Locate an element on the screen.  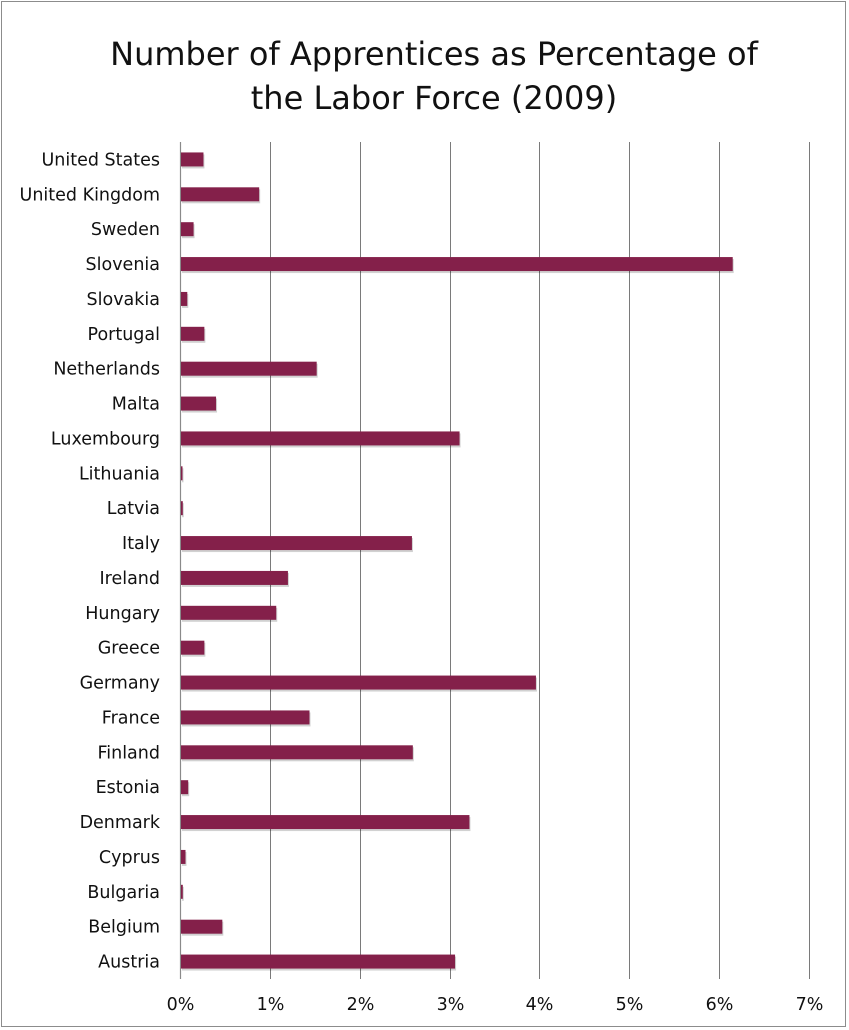
category-label: United Kingdom is located at coordinates (90, 195).